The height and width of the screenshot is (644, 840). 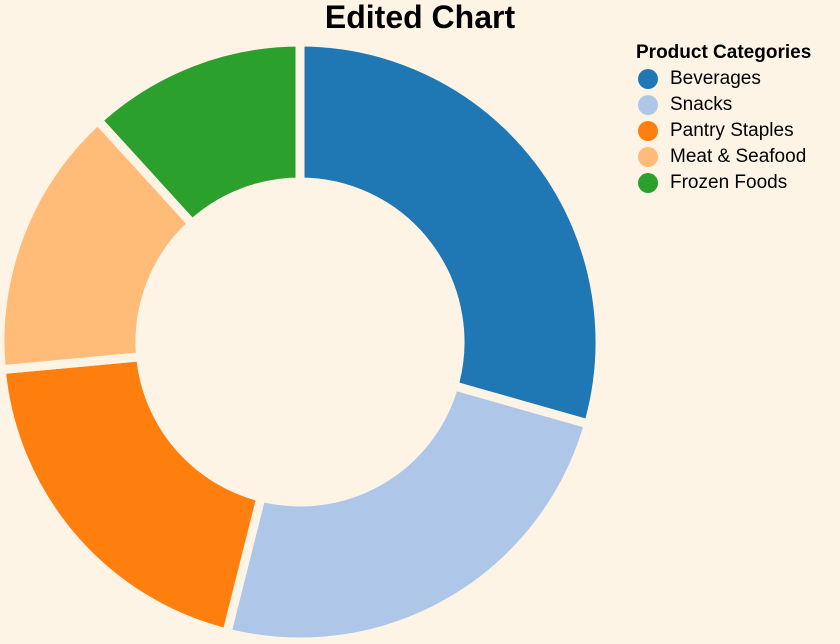 What do you see at coordinates (729, 182) in the screenshot?
I see `legend-label: Frozen Foods` at bounding box center [729, 182].